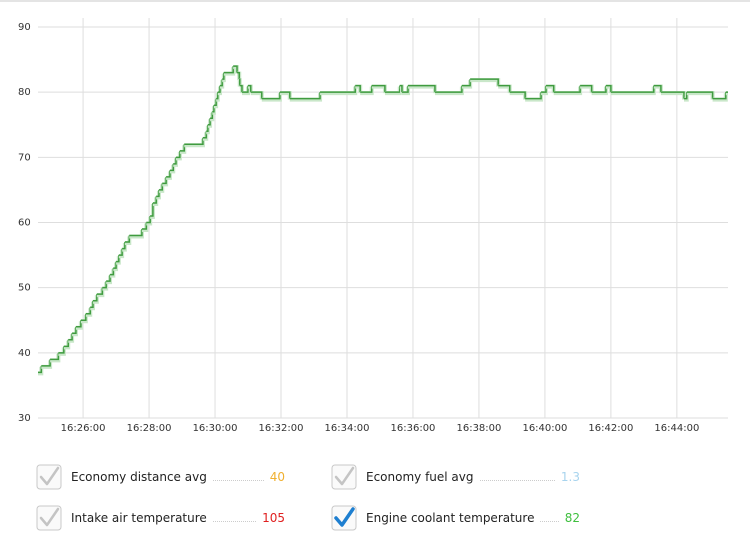 Image resolution: width=750 pixels, height=540 pixels. I want to click on sensor-name: Economy fuel avg, so click(420, 477).